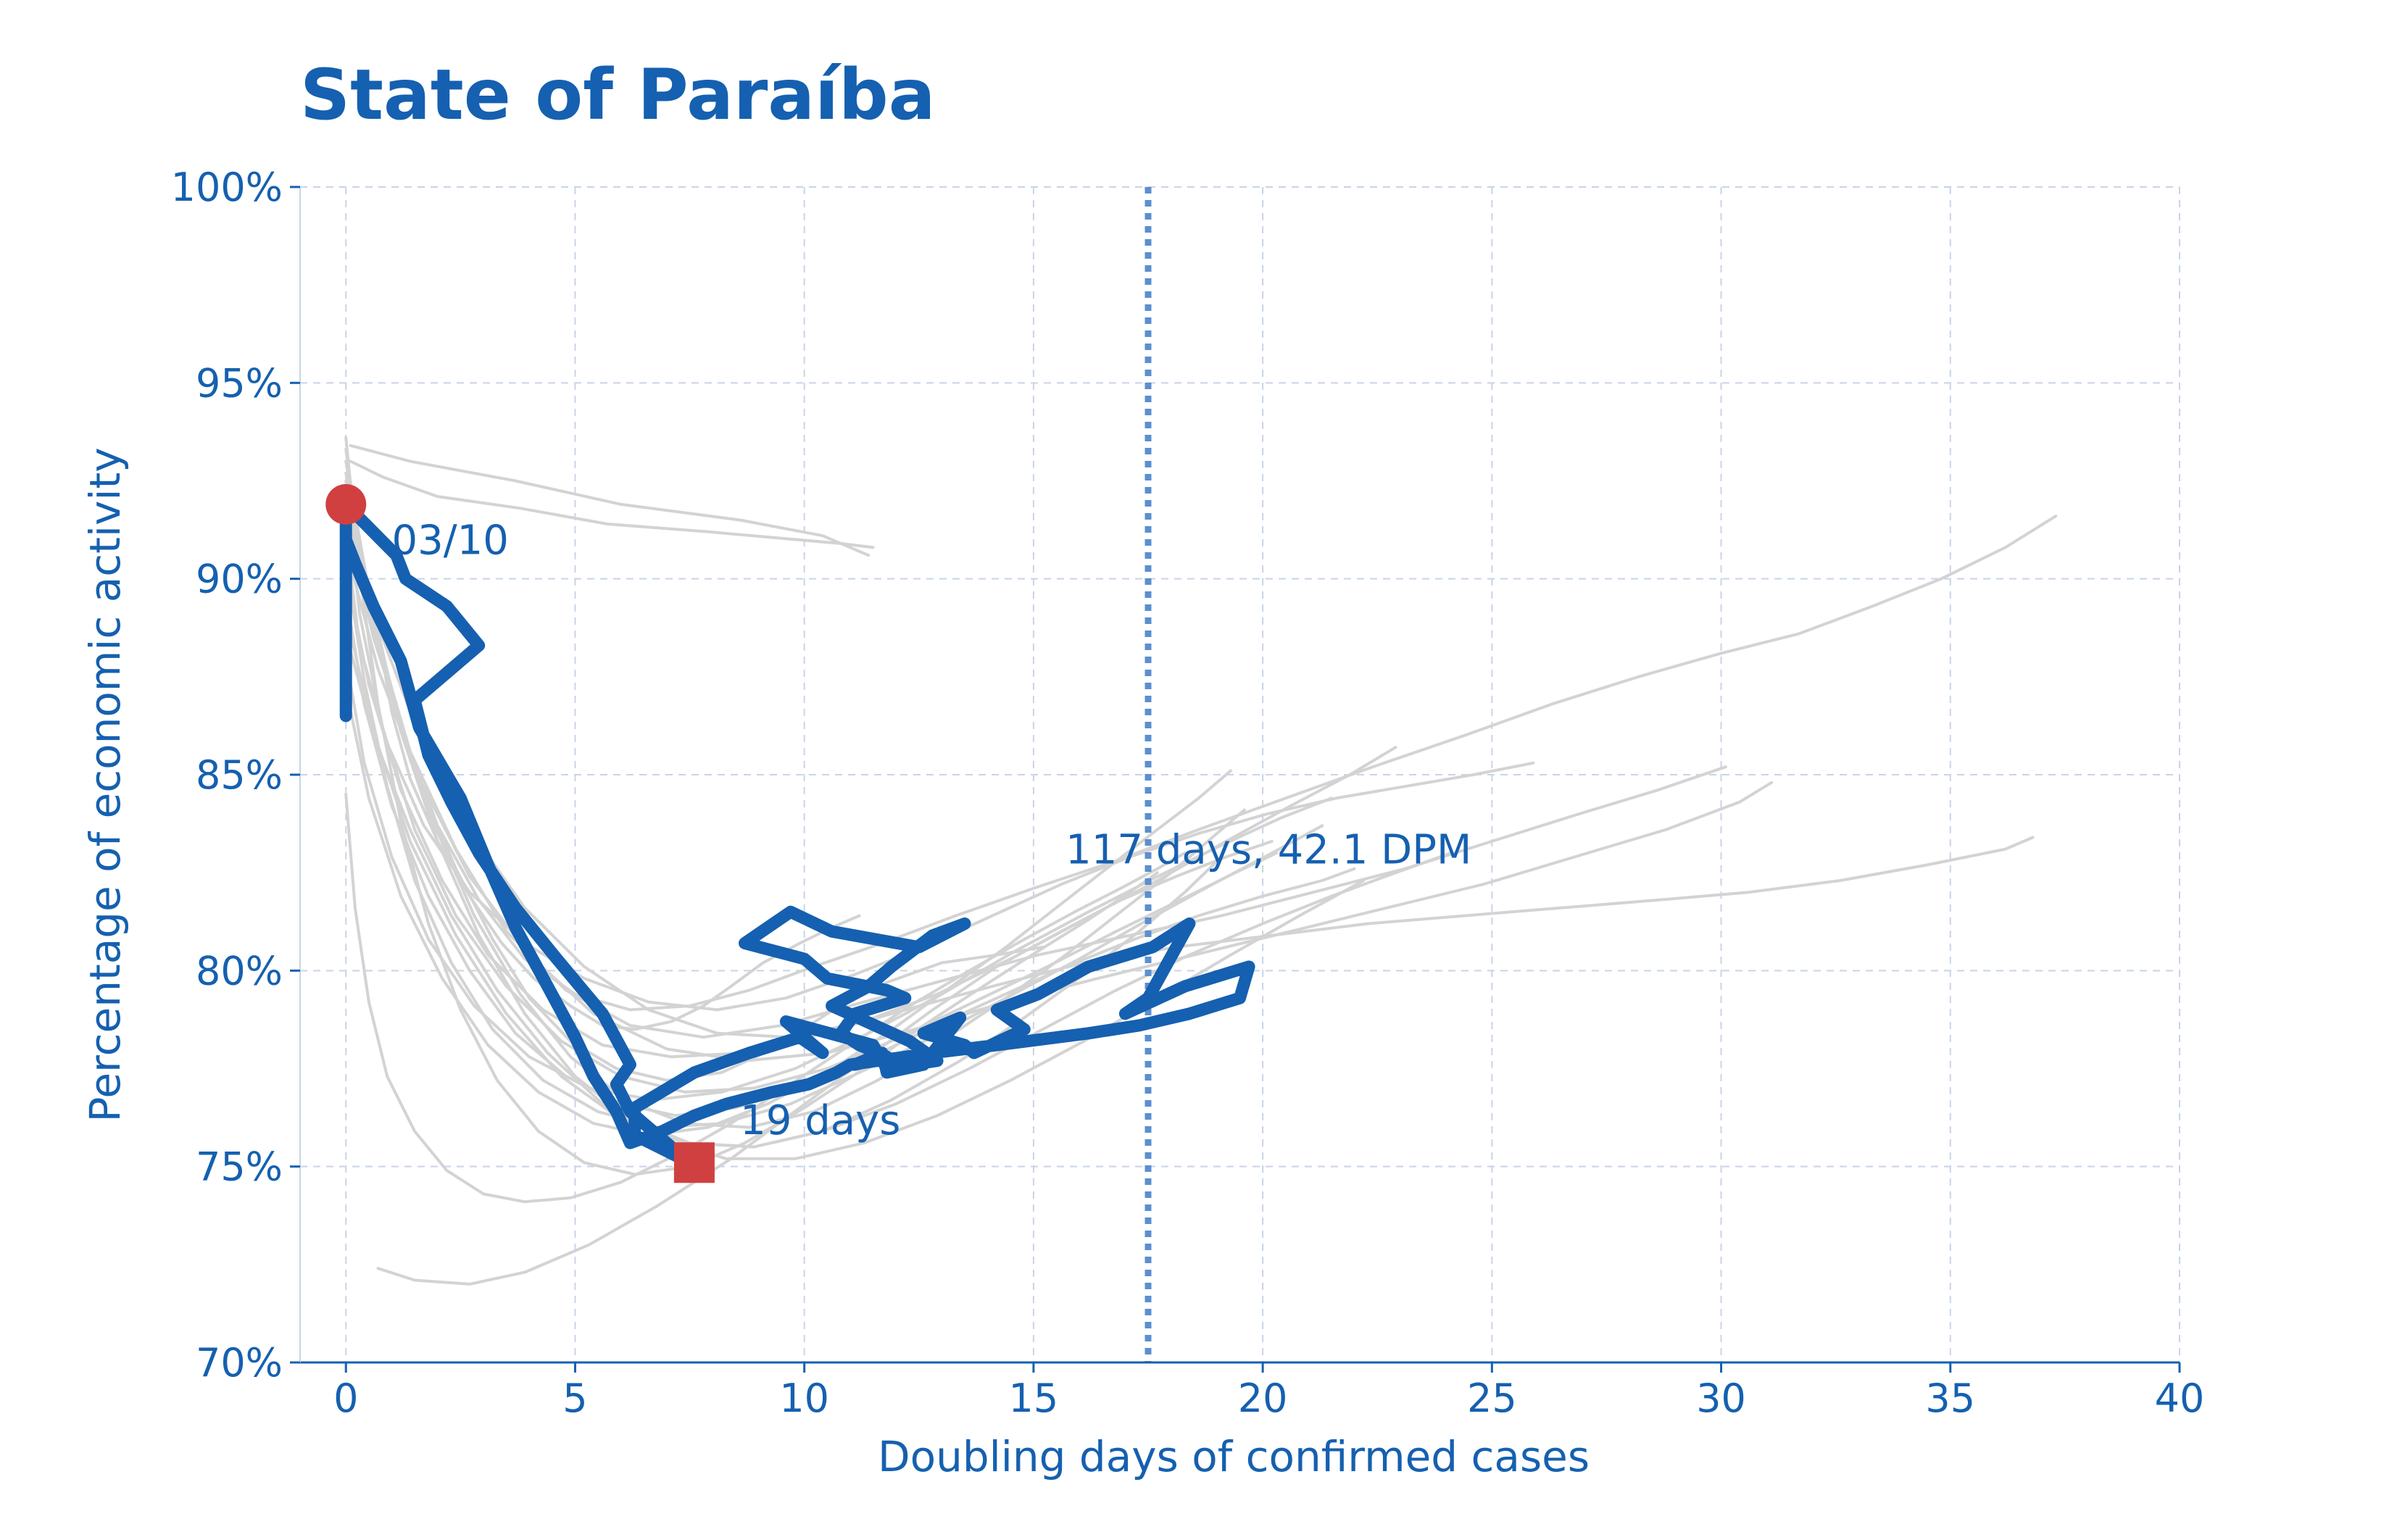 The image size is (2397, 1540). Describe the element at coordinates (1034, 1398) in the screenshot. I see `x-tick-label-3: 15` at that location.